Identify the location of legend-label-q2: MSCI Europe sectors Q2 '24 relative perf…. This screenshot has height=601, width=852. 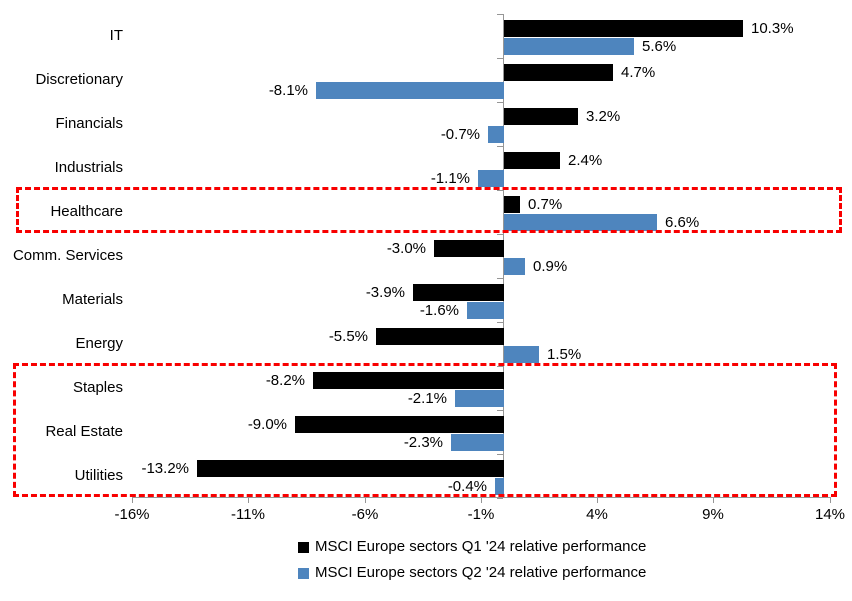
(481, 572).